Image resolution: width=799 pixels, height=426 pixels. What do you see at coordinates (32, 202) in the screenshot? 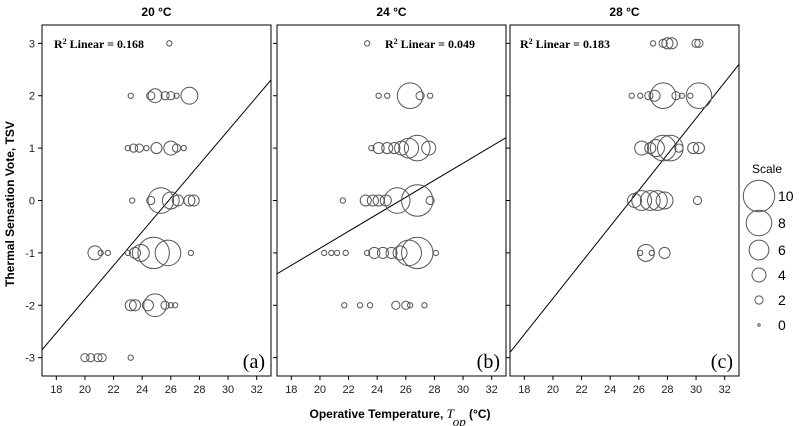
I see `y-tick-label: 0` at bounding box center [32, 202].